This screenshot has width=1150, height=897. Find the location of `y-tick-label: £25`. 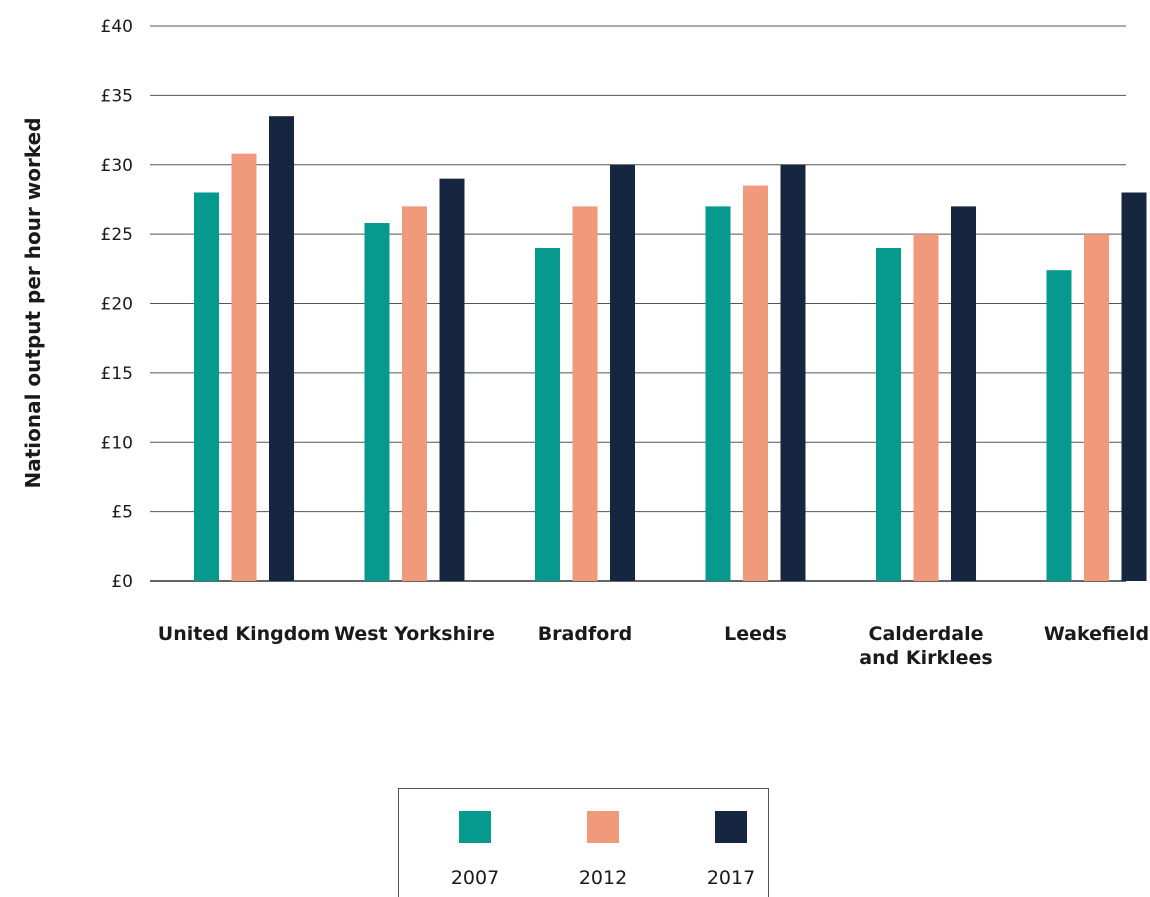

y-tick-label: £25 is located at coordinates (117, 235).